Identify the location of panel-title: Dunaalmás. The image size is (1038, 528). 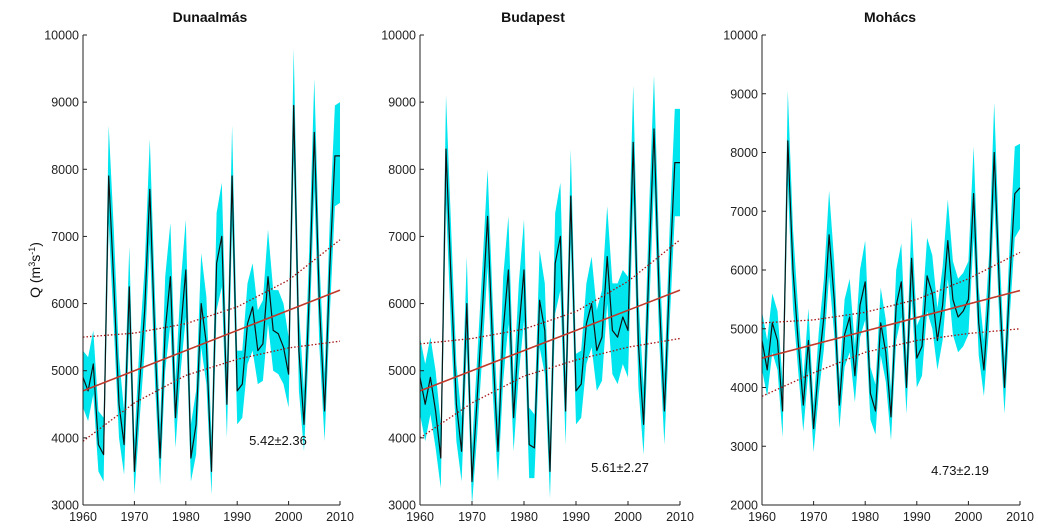
(210, 17).